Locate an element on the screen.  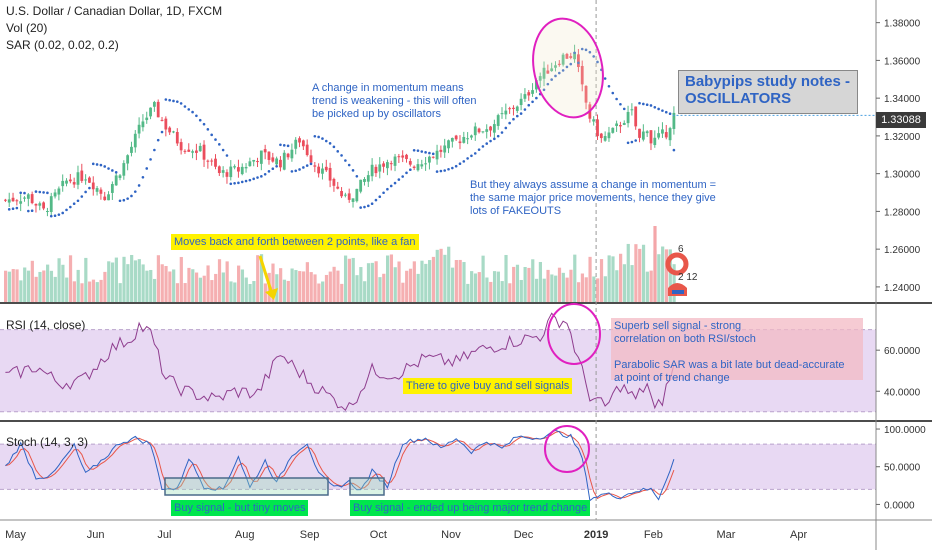
price-tick-label: 1.38000 is located at coordinates (902, 24).